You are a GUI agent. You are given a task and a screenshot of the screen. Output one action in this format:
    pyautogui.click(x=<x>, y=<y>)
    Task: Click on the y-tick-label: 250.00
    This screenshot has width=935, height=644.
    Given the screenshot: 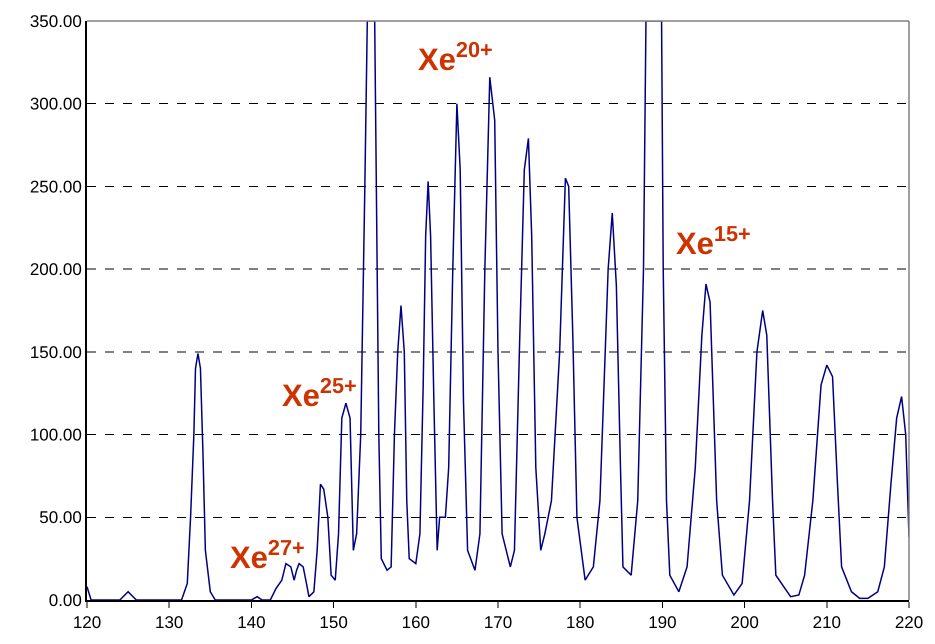 What is the action you would take?
    pyautogui.click(x=56, y=186)
    